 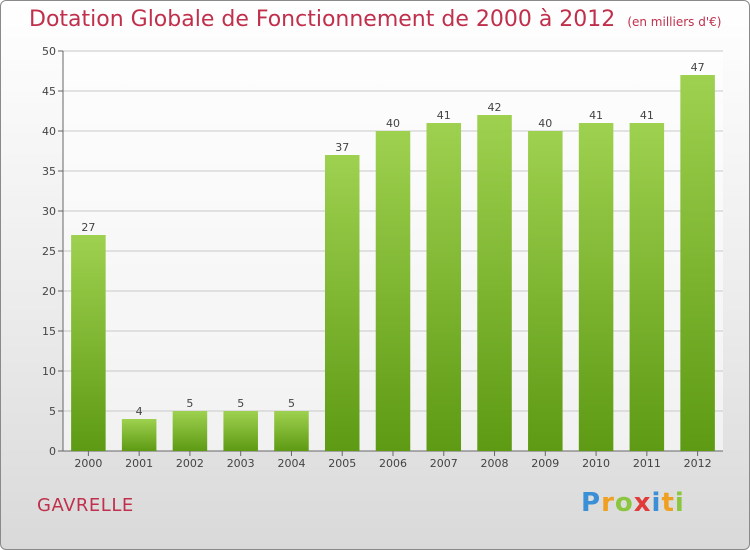 What do you see at coordinates (49, 211) in the screenshot?
I see `y-tick-label: 30` at bounding box center [49, 211].